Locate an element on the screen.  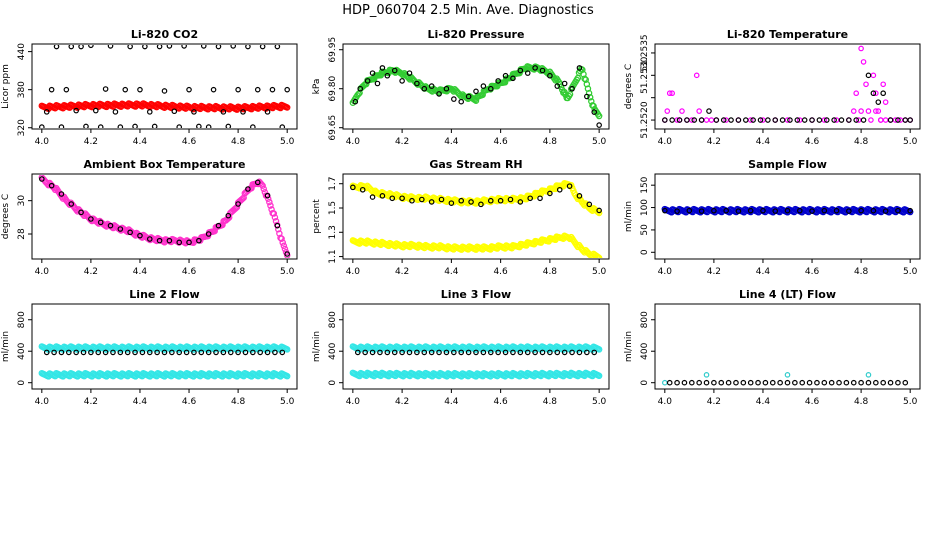
x-tick-label: 4.4 is located at coordinates (763, 402).